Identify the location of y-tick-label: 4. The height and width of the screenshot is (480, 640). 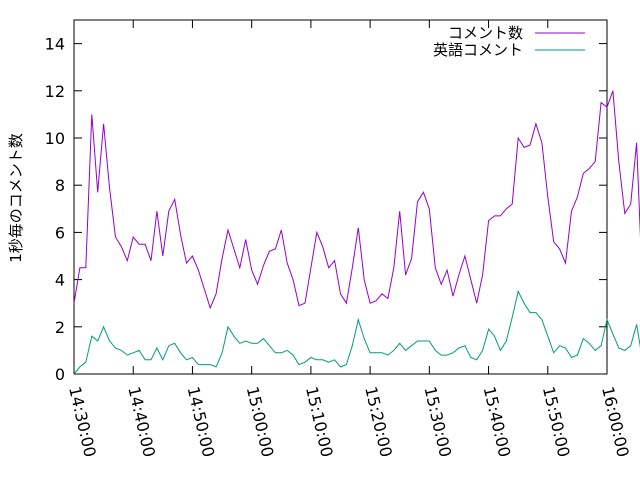
(60, 280).